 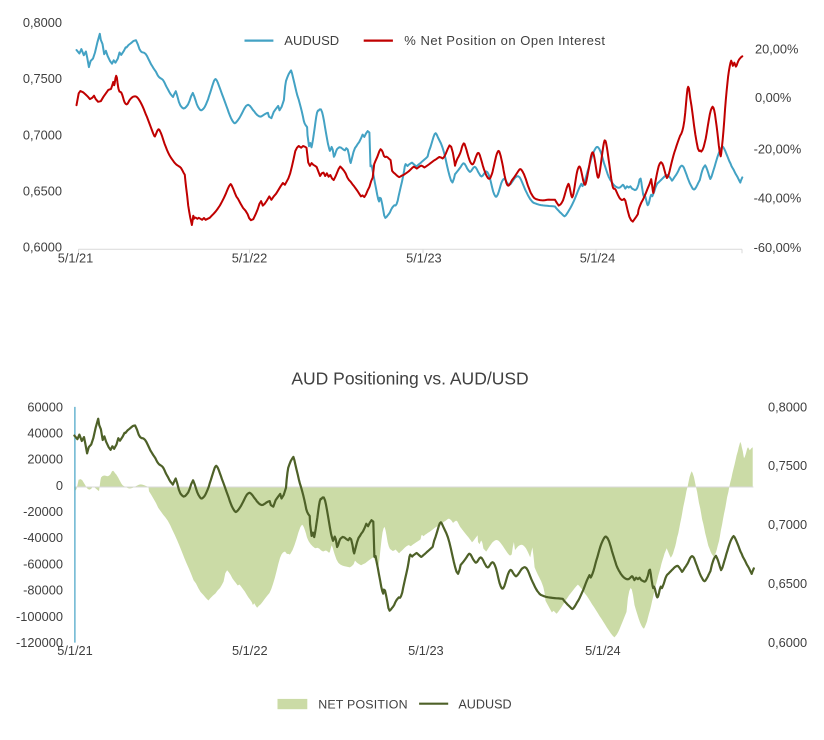 What do you see at coordinates (363, 705) in the screenshot?
I see `svg-text: NET POSITION` at bounding box center [363, 705].